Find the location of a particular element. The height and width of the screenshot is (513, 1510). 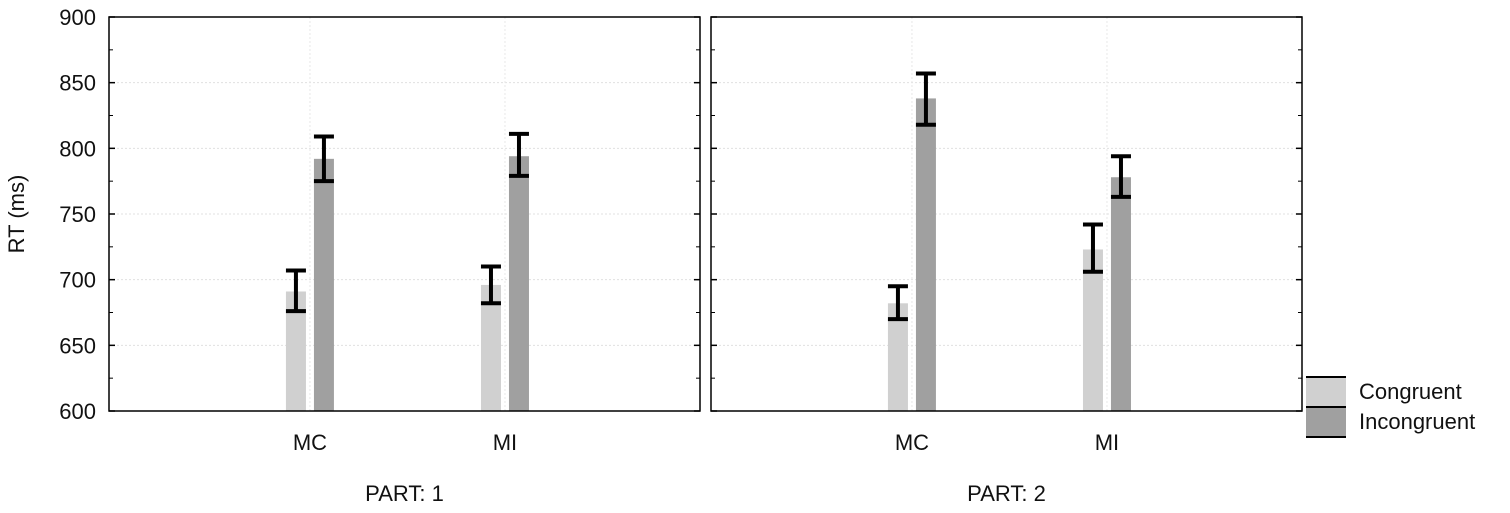

panel-label: PART: 1 is located at coordinates (404, 493).